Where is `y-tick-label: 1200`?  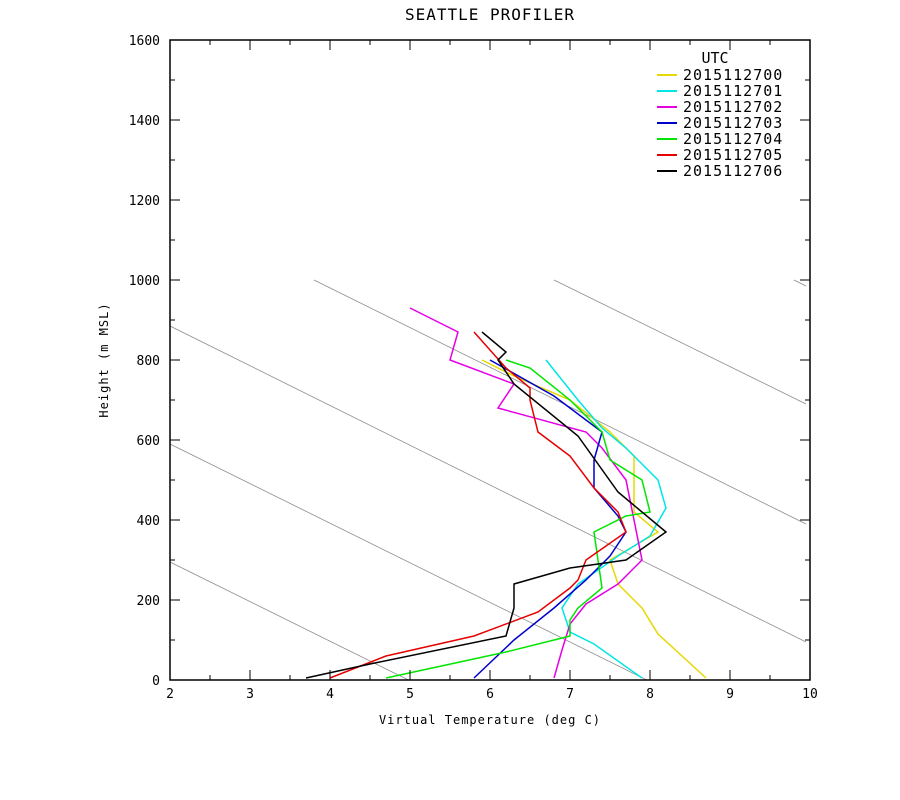
y-tick-label: 1200 is located at coordinates (144, 201).